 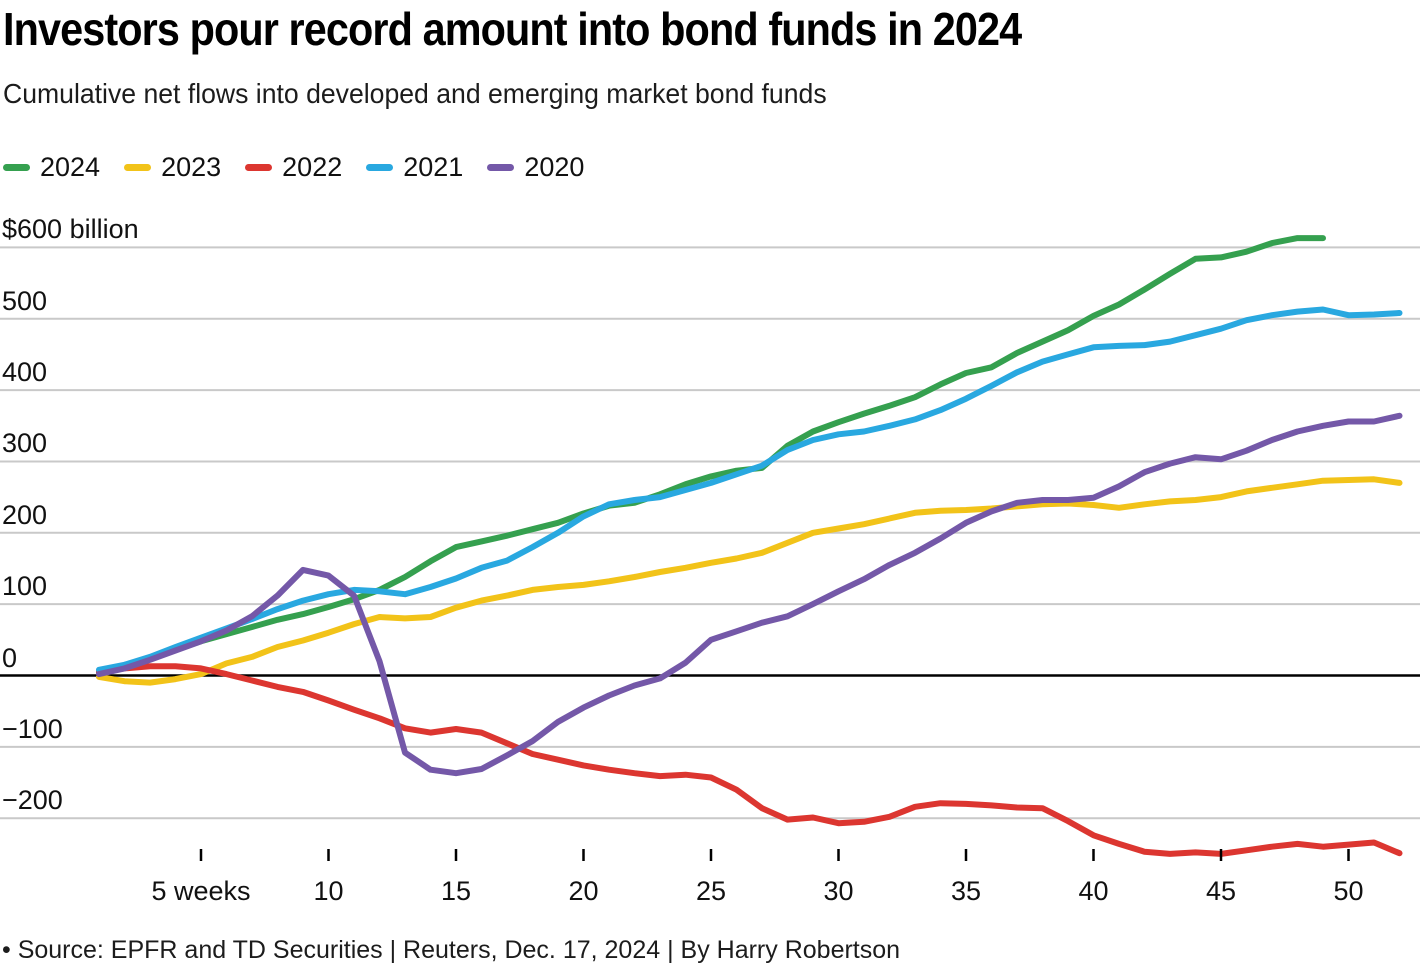 I want to click on y-axis-label-300: 300, so click(x=25, y=443).